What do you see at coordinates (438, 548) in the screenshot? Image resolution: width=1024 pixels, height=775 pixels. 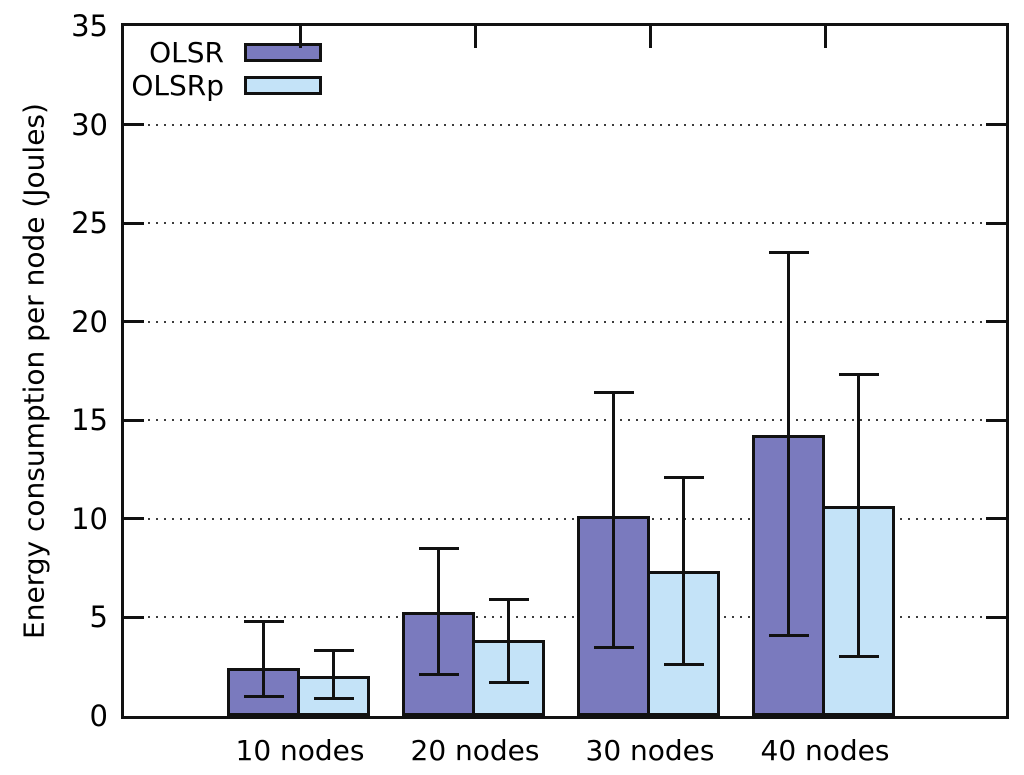 I see `errorbar-olsr-2-cap-high` at bounding box center [438, 548].